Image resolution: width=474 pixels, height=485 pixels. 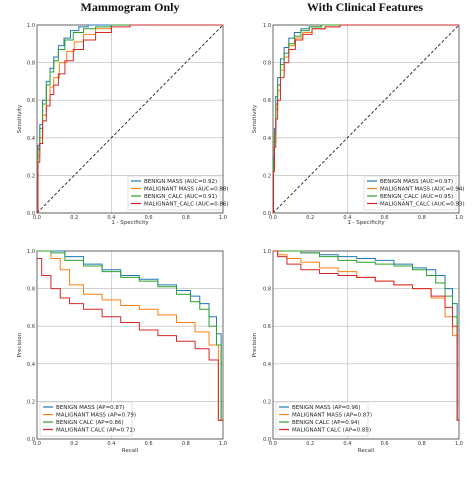 What do you see at coordinates (422, 205) in the screenshot?
I see `legend-entry: MALIGNANT_CALC (AUC=0.93)` at bounding box center [422, 205].